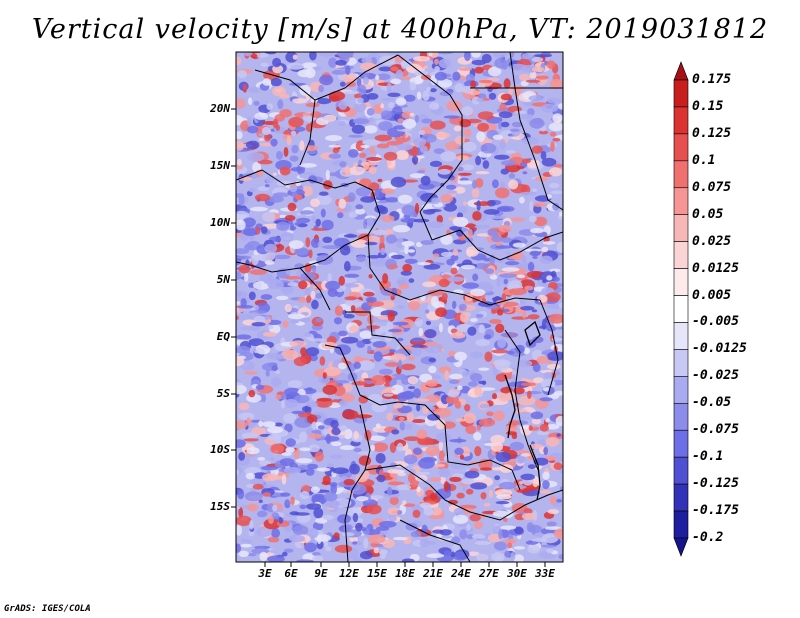  I want to click on lon-label-3E: 3E, so click(265, 573).